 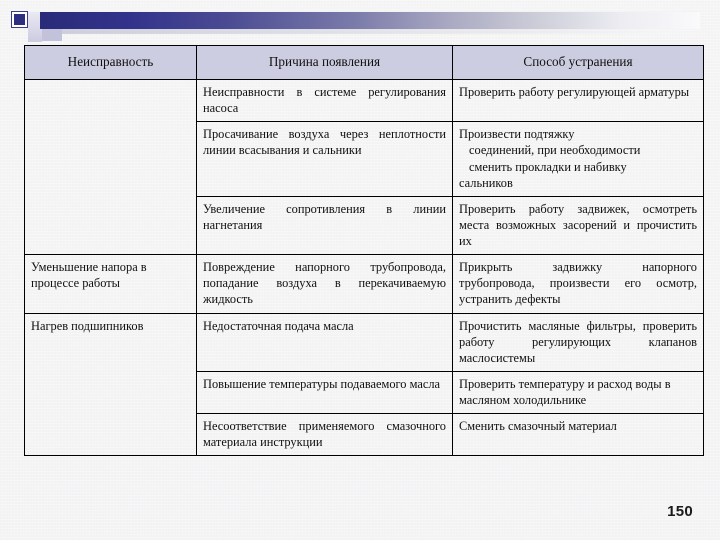 I want to click on column-header-cause: Причина появления, so click(x=324, y=62).